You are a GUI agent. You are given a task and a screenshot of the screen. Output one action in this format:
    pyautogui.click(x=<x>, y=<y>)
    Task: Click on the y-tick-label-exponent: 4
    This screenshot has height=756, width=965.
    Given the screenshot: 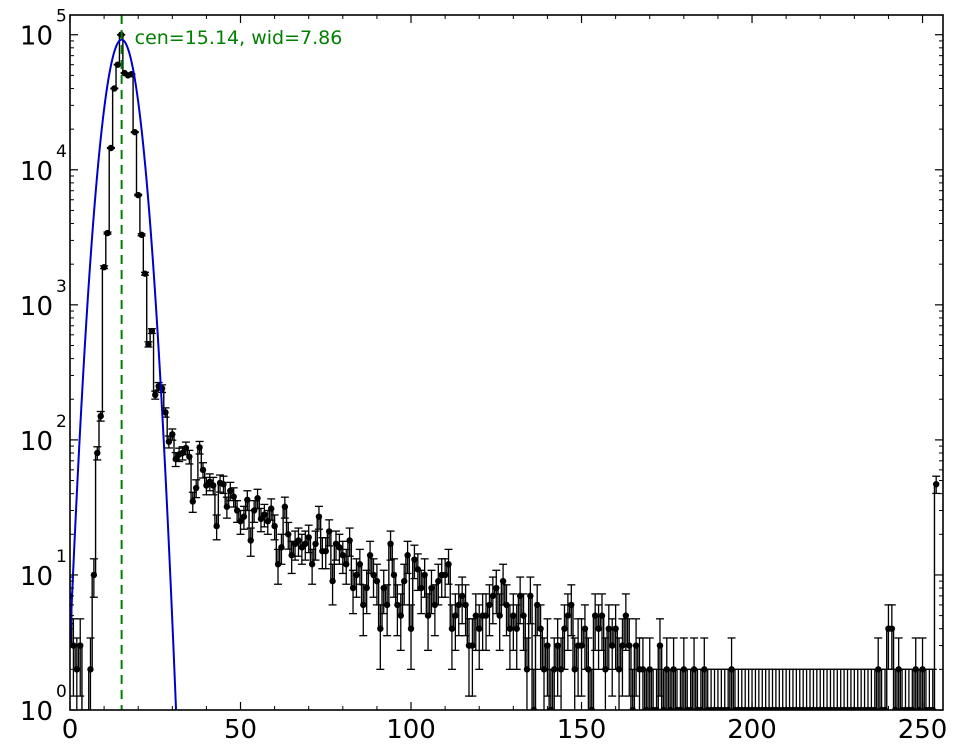 What is the action you would take?
    pyautogui.click(x=61, y=152)
    